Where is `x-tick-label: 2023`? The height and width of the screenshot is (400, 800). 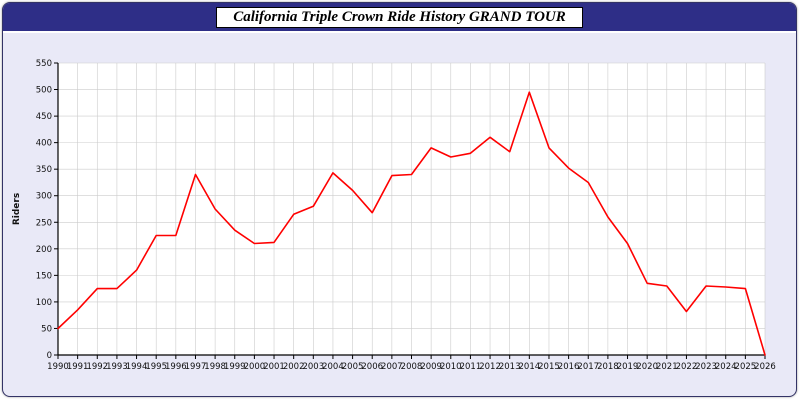
x-tick-label: 2023 is located at coordinates (706, 367).